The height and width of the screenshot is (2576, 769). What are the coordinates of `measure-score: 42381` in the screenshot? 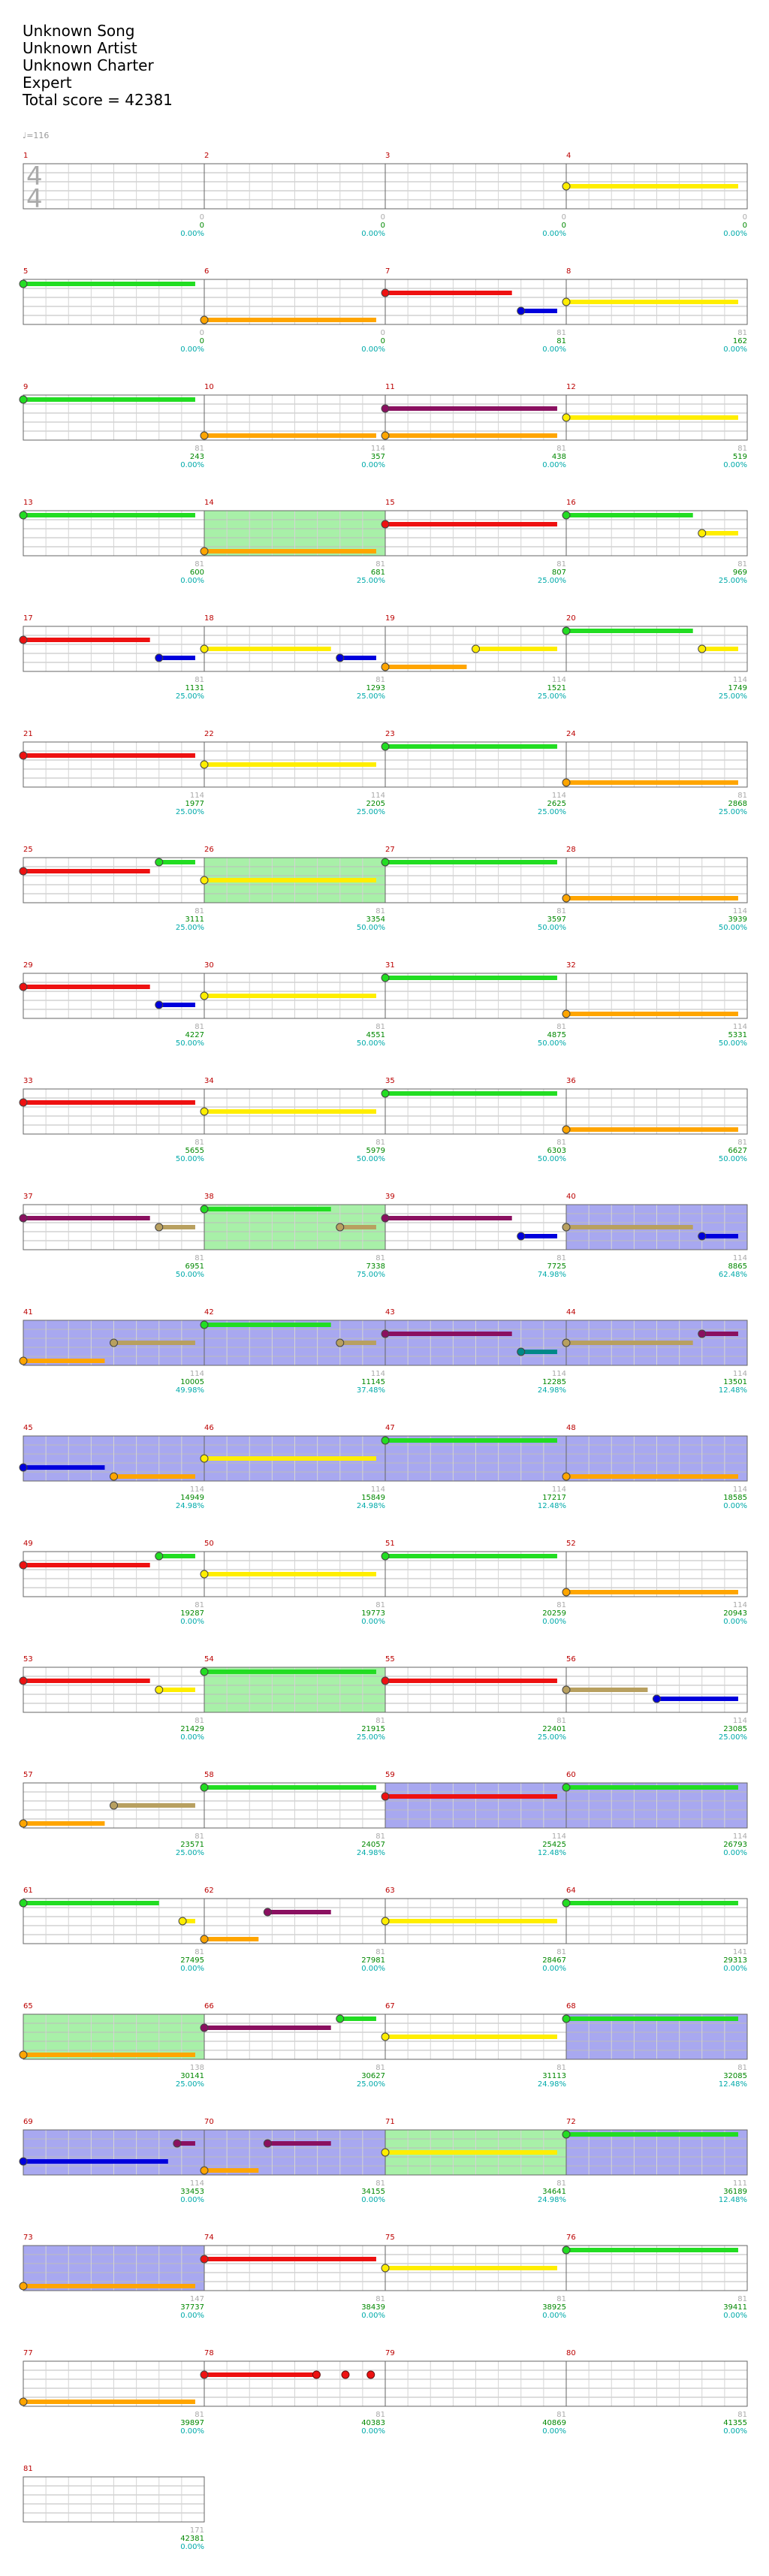 It's located at (192, 2539).